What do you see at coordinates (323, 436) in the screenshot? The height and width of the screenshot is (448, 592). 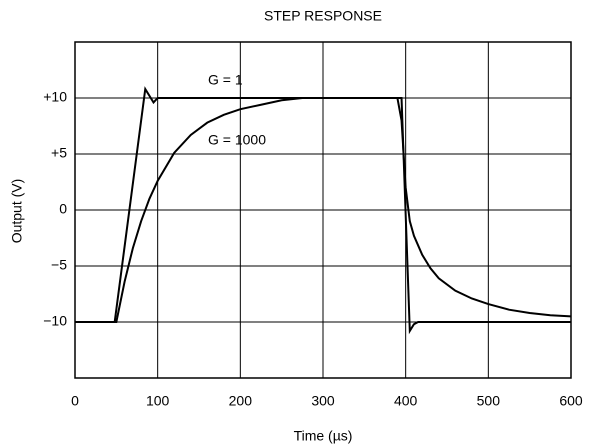 I see `x-axis-label: Time (µs)` at bounding box center [323, 436].